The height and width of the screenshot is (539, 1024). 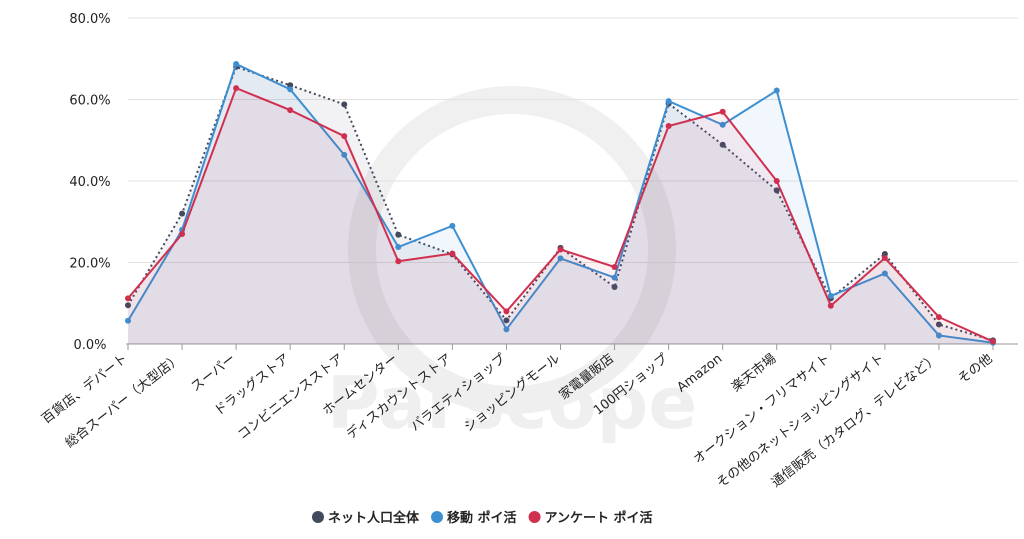 What do you see at coordinates (213, 373) in the screenshot?
I see `x-tick-label: スーパー` at bounding box center [213, 373].